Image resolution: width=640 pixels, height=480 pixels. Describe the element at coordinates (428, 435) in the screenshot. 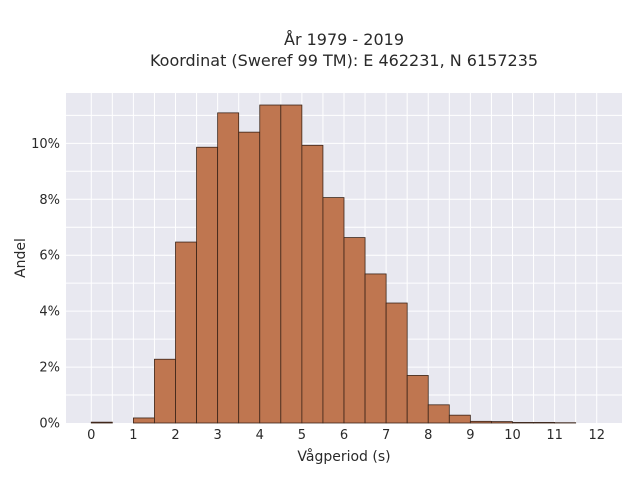

I see `x-tick-label: 8` at that location.